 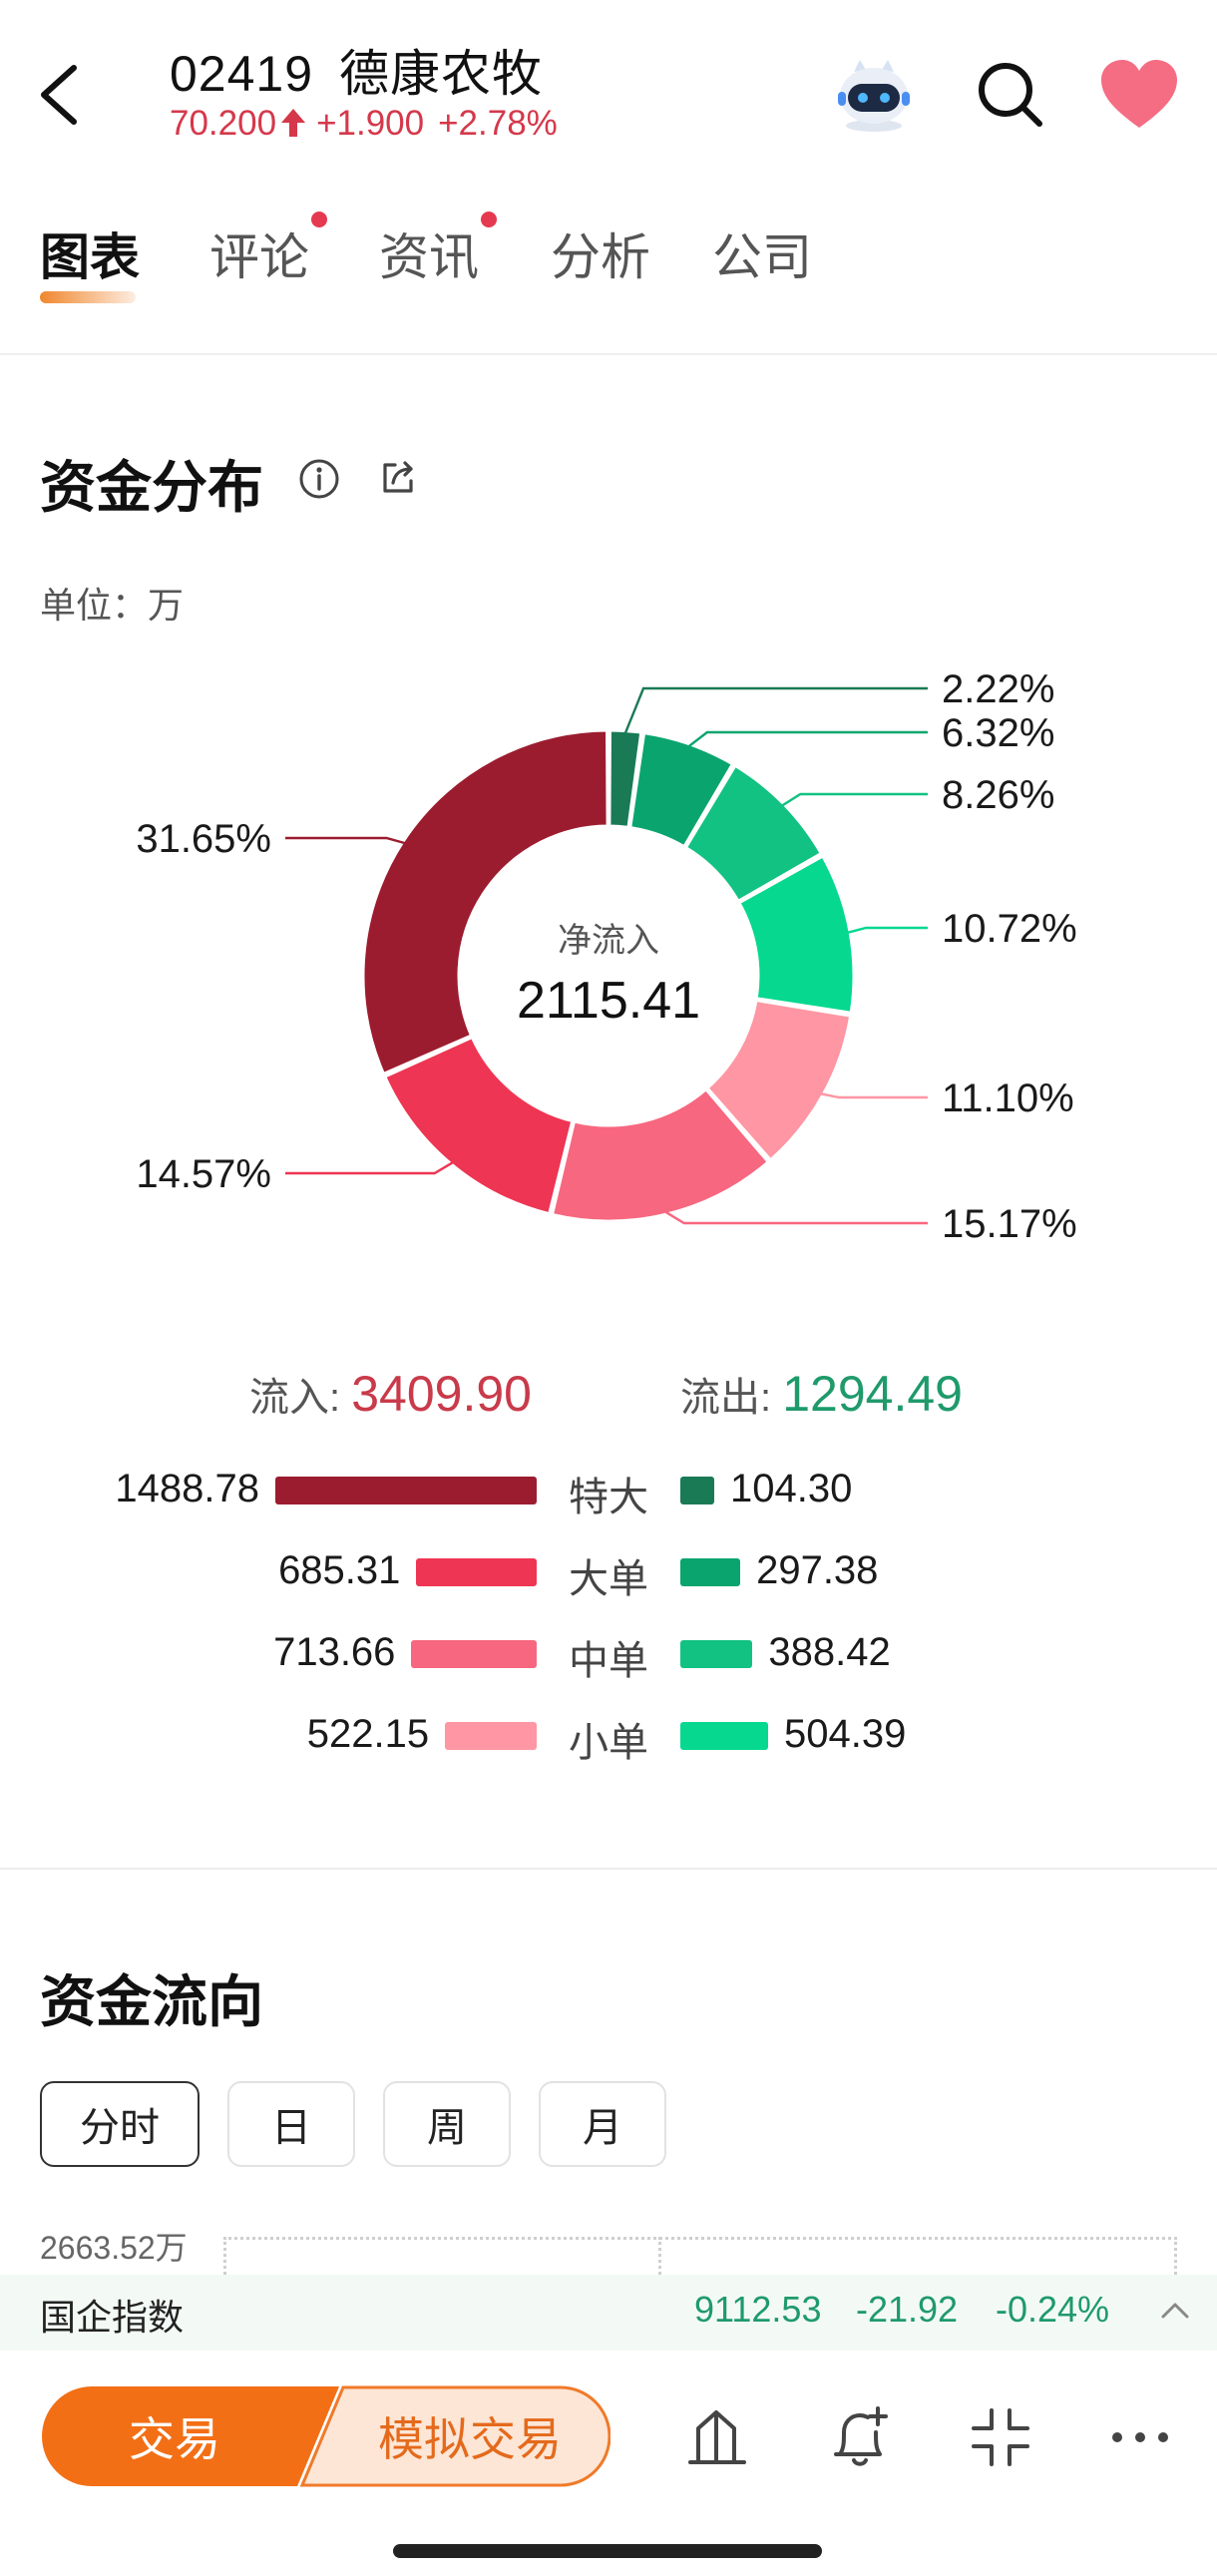 What do you see at coordinates (59, 95) in the screenshot?
I see `back-icon` at bounding box center [59, 95].